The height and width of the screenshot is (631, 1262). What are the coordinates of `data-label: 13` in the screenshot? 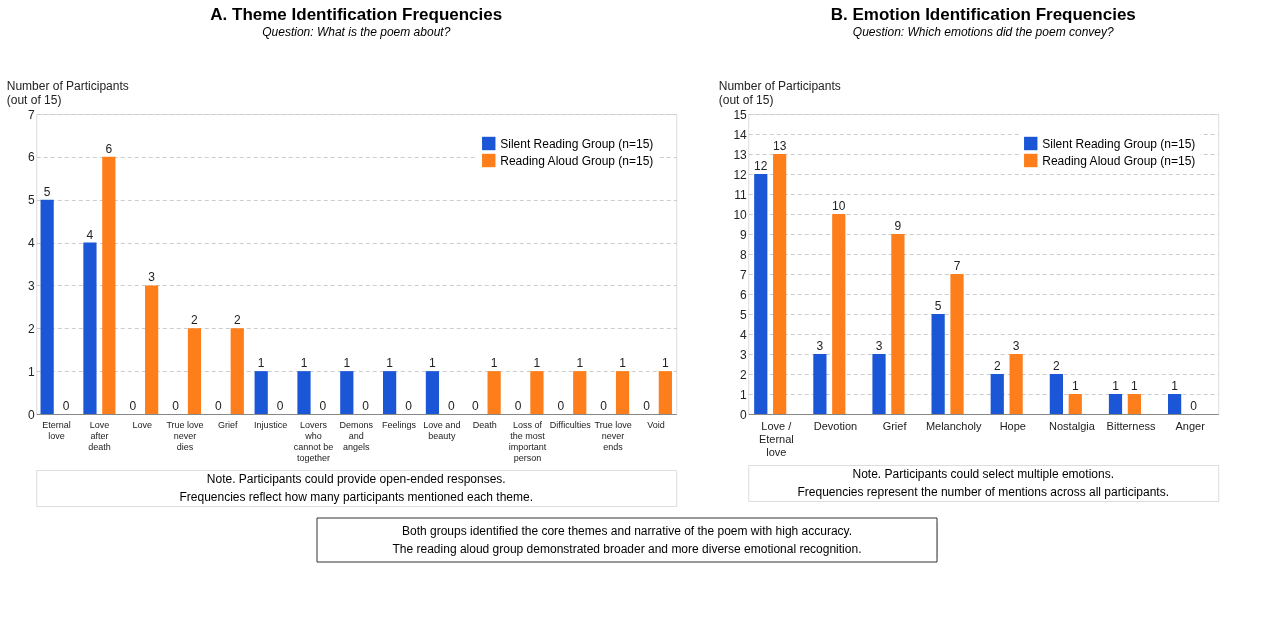 It's located at (779, 146).